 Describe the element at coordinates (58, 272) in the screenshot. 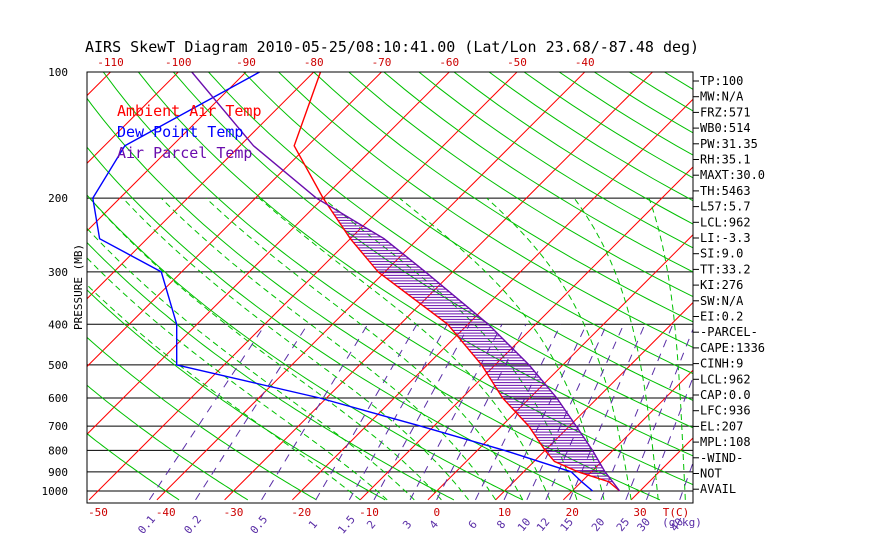

I see `pressure-tick-label: 300` at that location.